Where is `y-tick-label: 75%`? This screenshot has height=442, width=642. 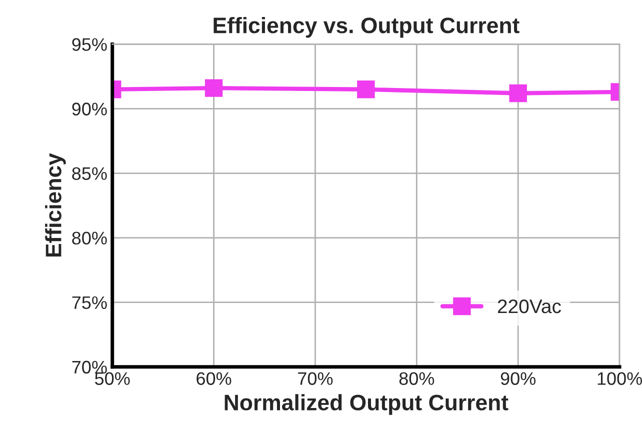
y-tick-label: 75% is located at coordinates (89, 303).